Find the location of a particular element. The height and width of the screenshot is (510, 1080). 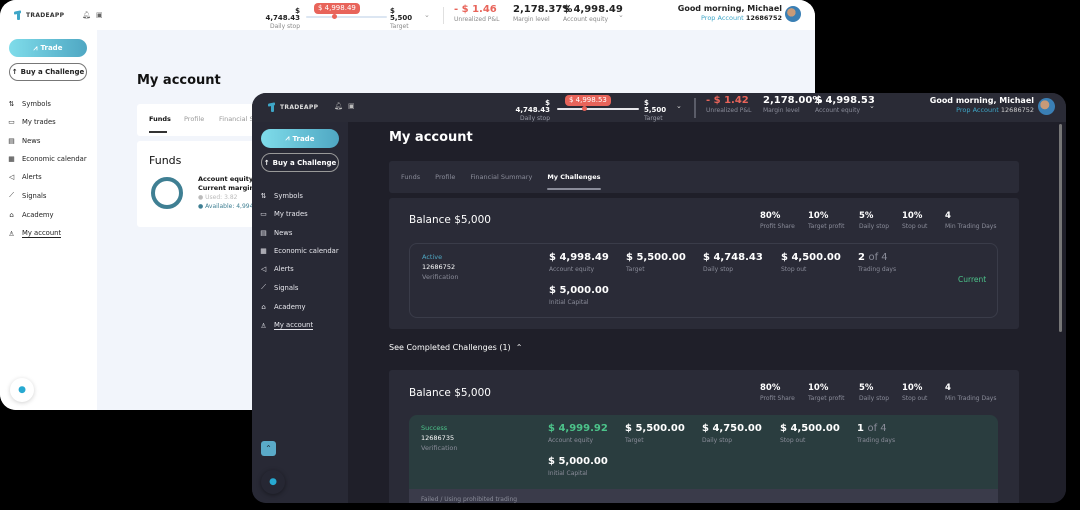

account-equity: $ 4,998.49 Account equity is located at coordinates (579, 263).